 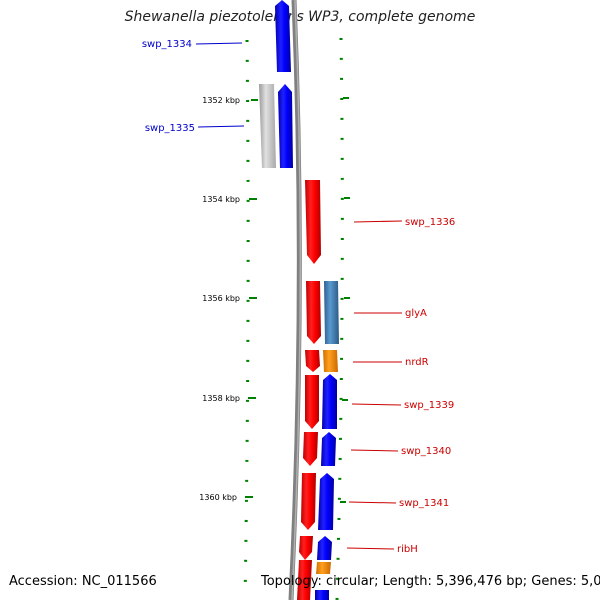 I want to click on tick-label-1358: 1358 kbp, so click(x=221, y=398).